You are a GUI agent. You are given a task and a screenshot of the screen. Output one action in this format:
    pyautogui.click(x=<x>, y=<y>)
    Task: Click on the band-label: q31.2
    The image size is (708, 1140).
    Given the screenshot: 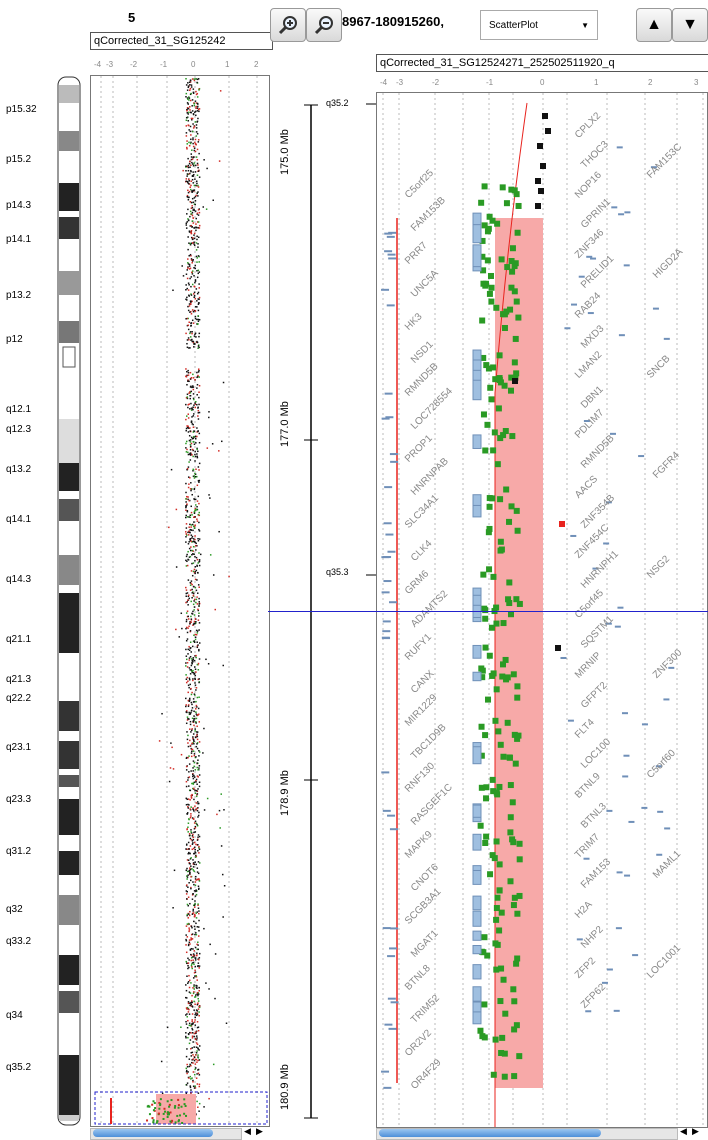 What is the action you would take?
    pyautogui.click(x=19, y=851)
    